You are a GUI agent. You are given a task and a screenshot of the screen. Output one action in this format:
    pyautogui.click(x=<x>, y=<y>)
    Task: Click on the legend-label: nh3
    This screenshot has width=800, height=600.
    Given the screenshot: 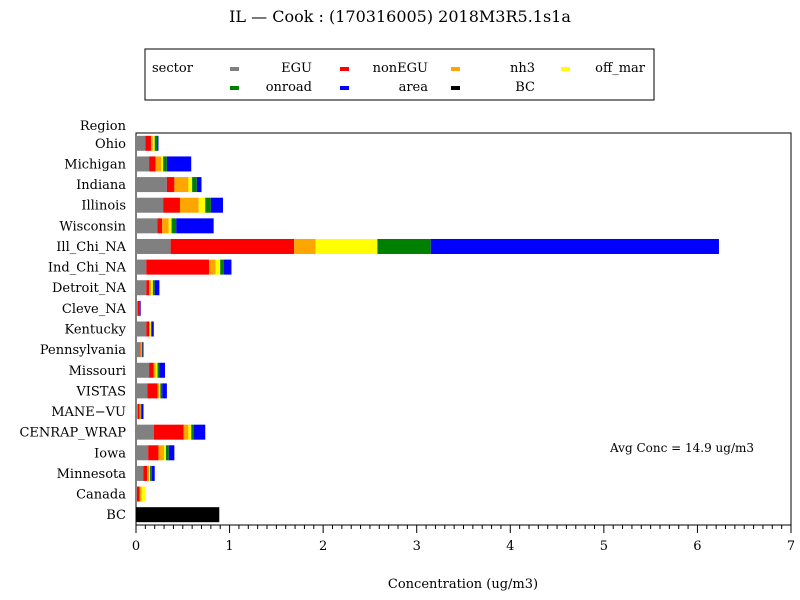 What is the action you would take?
    pyautogui.click(x=522, y=68)
    